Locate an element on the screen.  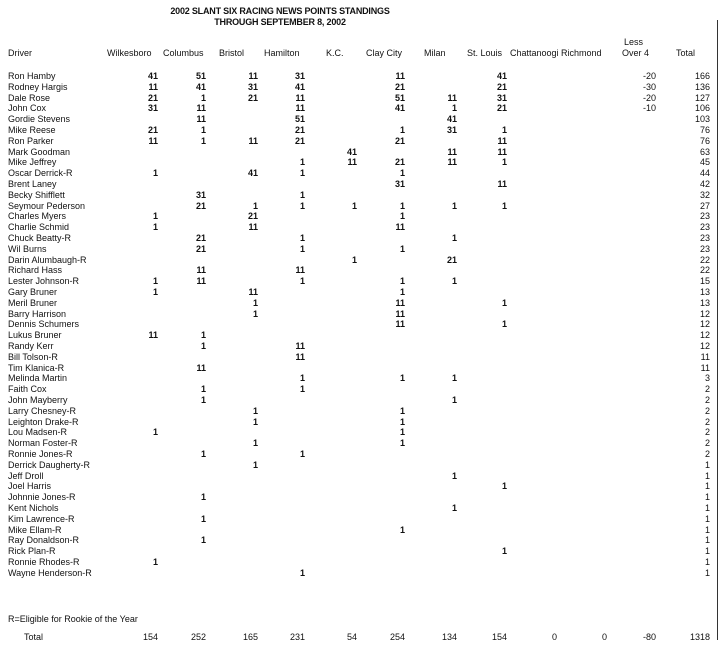
driver-name: Meril Bruner is located at coordinates (33, 302).